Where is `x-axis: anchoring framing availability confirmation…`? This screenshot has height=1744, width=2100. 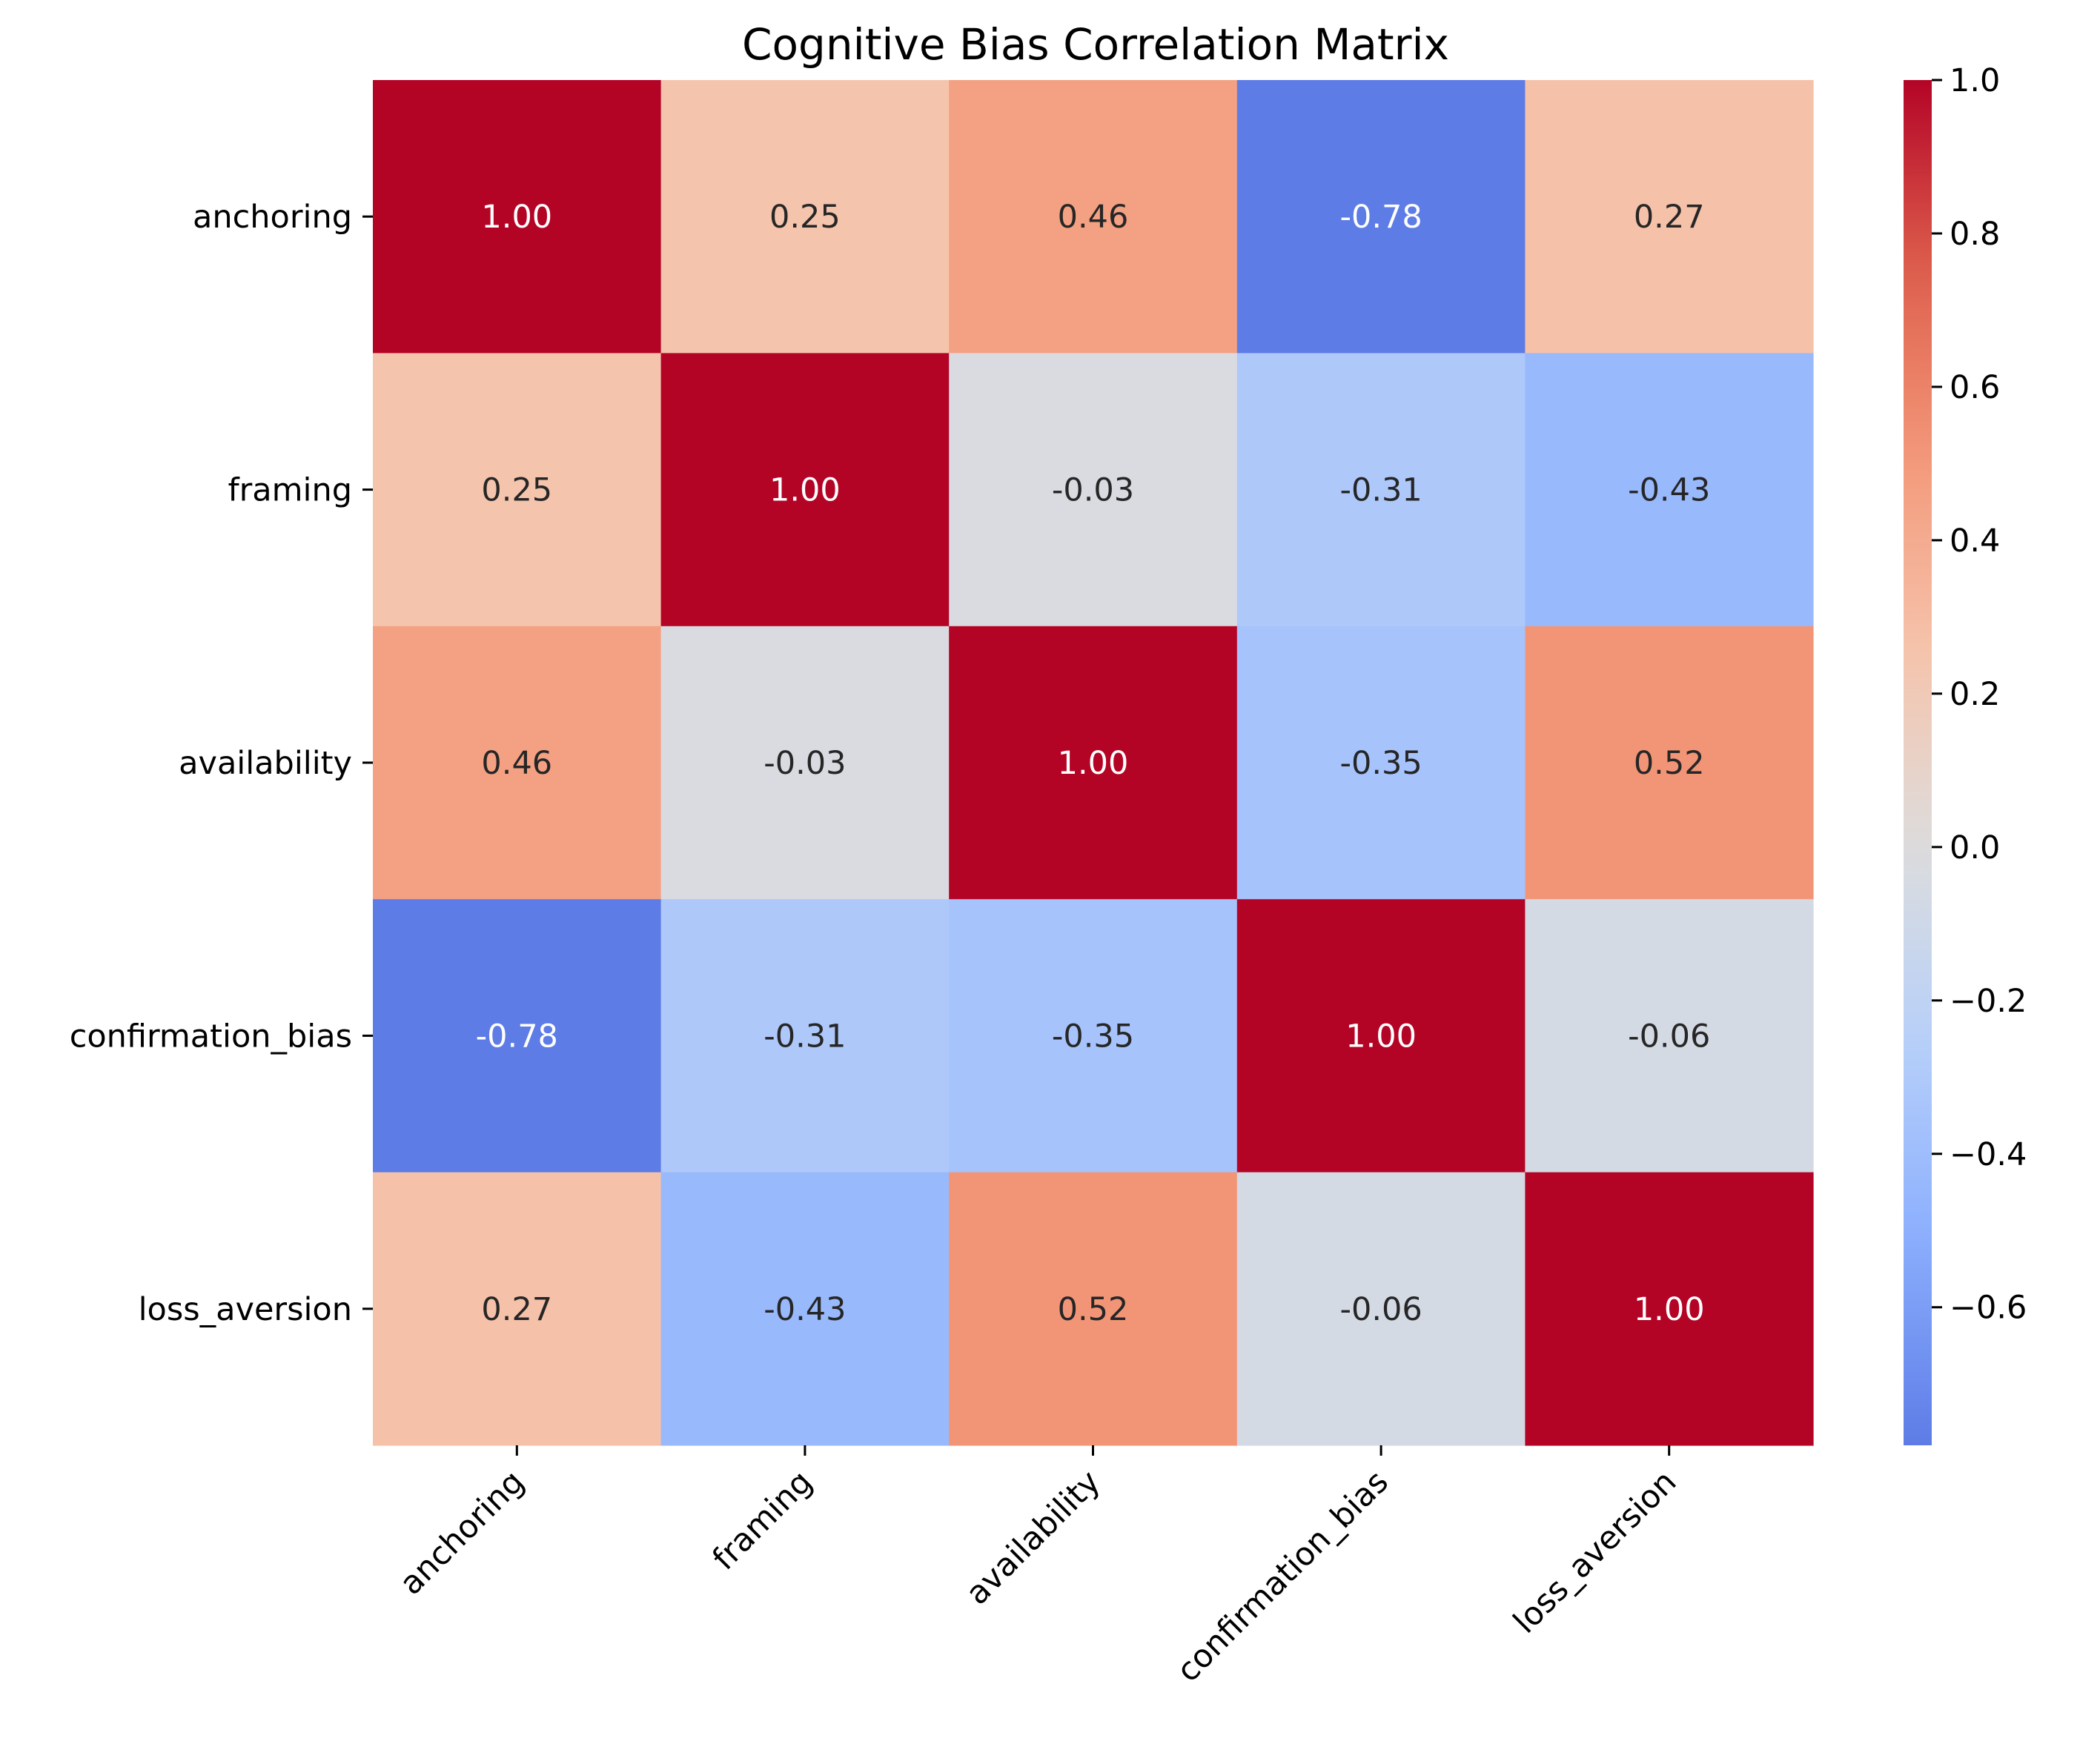 x-axis: anchoring framing availability confirmation… is located at coordinates (1038, 1567).